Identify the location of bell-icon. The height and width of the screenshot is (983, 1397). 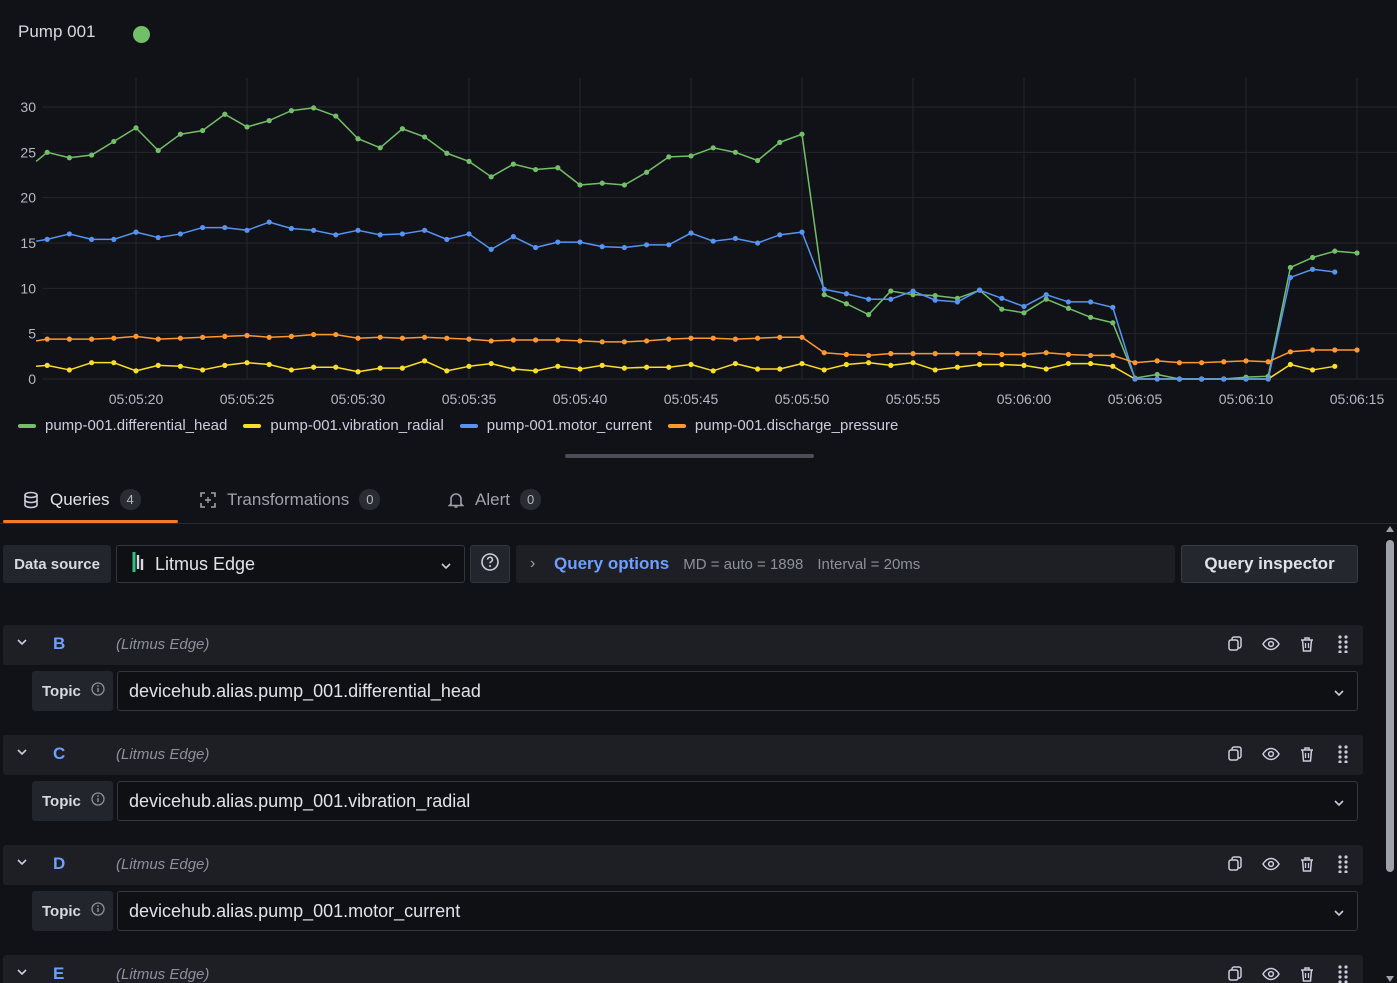
(456, 500).